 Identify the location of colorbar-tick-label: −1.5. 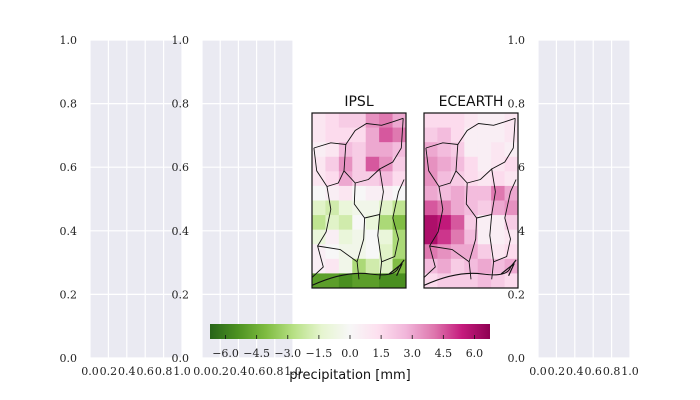
(319, 353).